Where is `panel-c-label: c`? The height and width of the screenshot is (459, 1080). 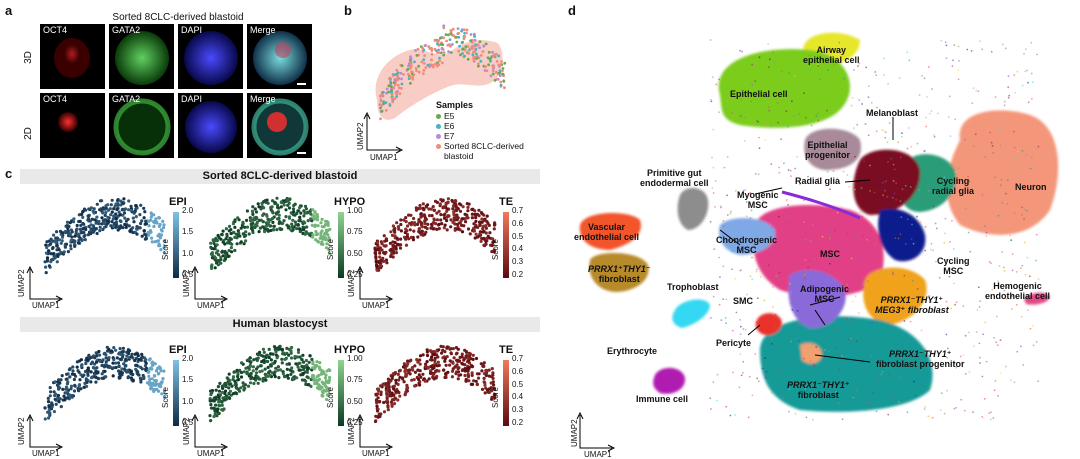 panel-c-label: c is located at coordinates (9, 173).